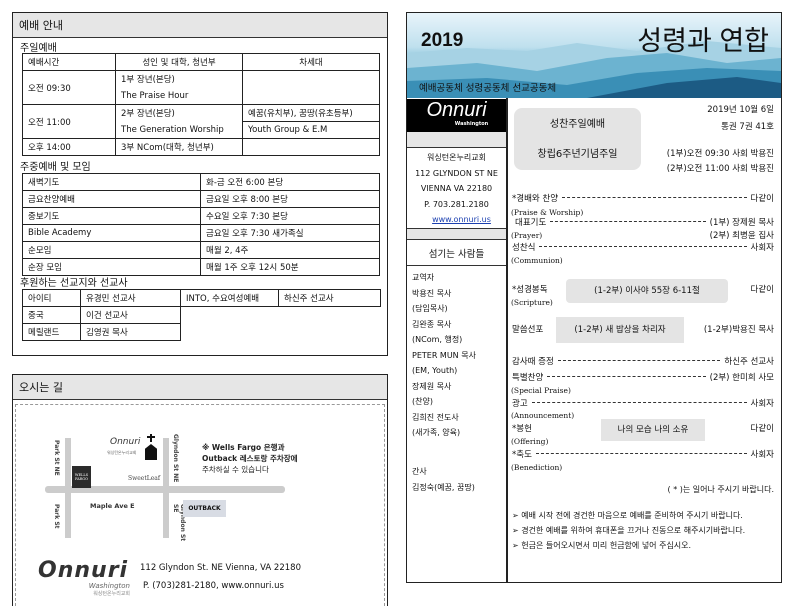 The height and width of the screenshot is (612, 792). I want to click on cell: 금요일 오후 7:30 새가족실, so click(290, 233).